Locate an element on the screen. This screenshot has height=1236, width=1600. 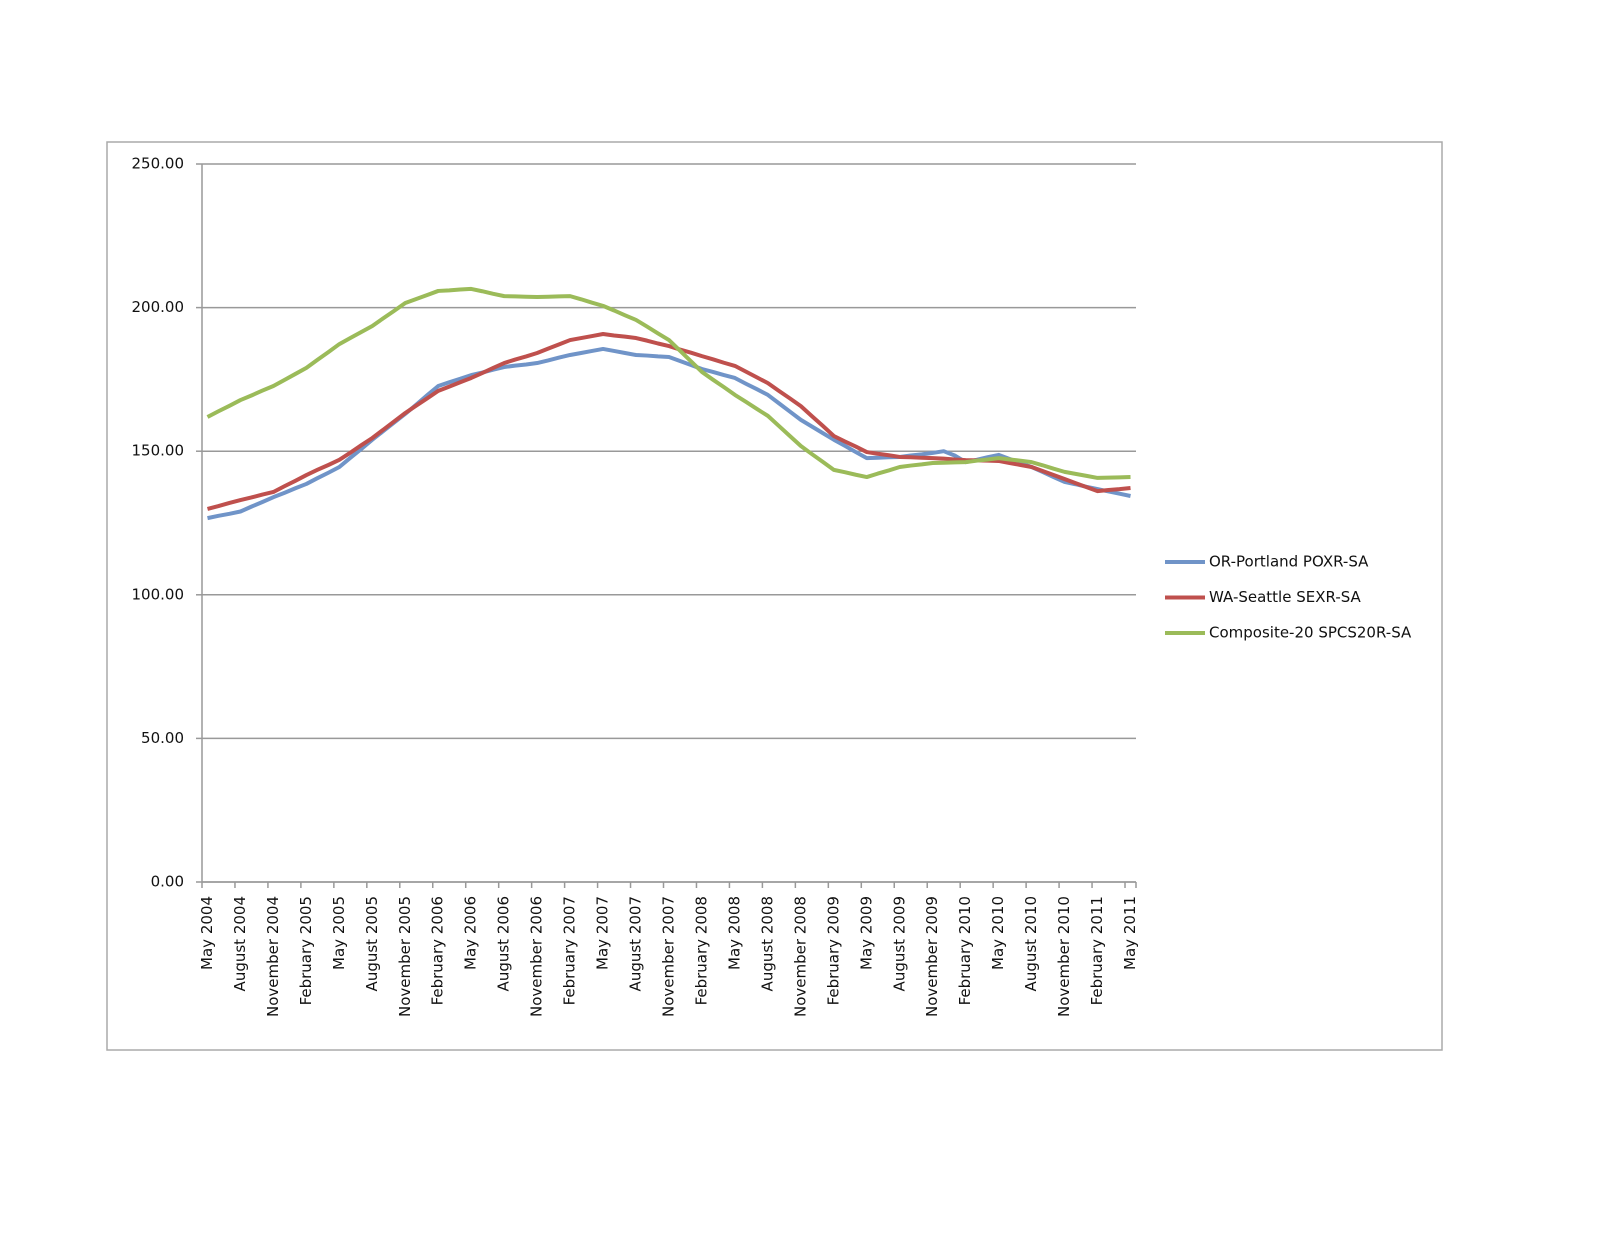
y-tick-label: 200.00 is located at coordinates (158, 307).